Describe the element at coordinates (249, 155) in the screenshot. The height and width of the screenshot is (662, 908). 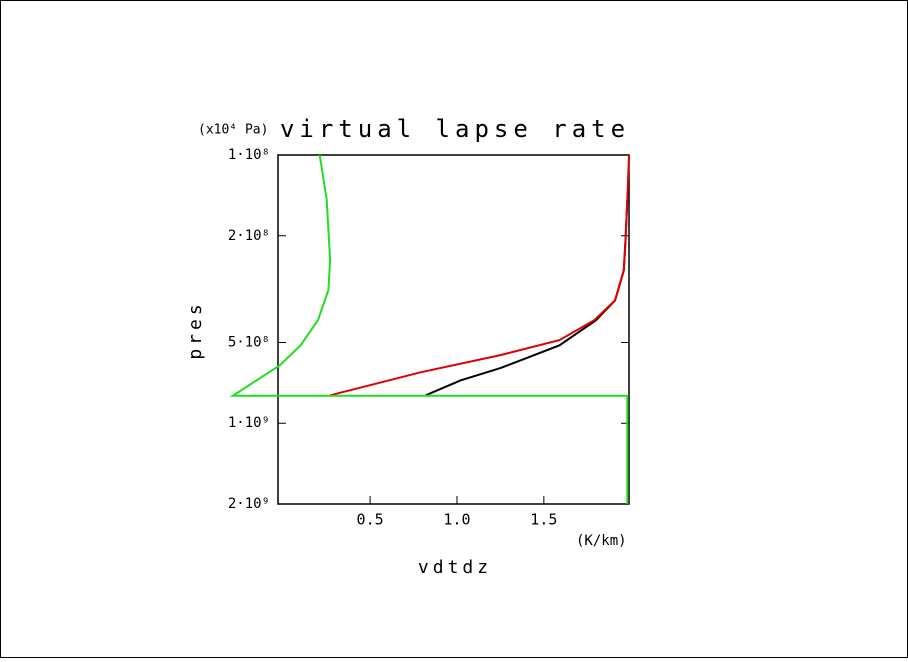
I see `y-tick-label: 1·10⁸` at that location.